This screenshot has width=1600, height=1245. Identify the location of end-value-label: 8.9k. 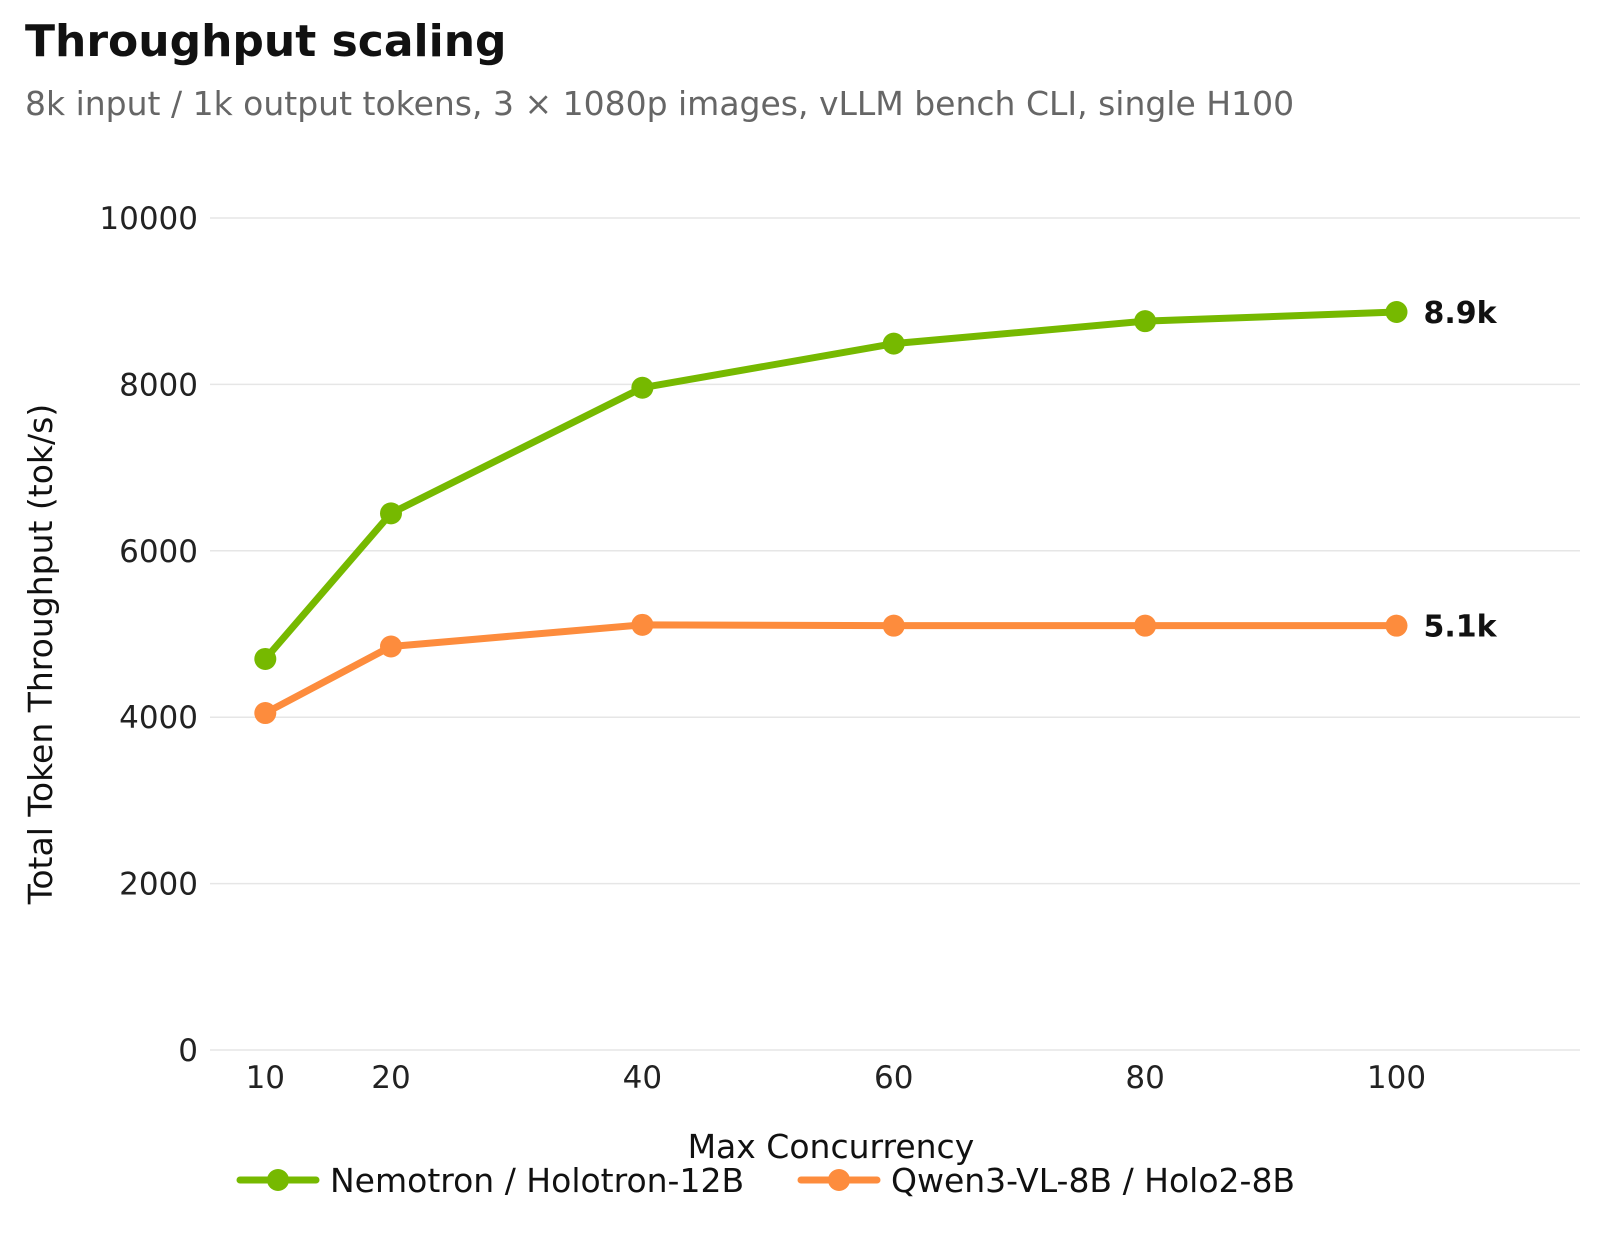
(1460, 313).